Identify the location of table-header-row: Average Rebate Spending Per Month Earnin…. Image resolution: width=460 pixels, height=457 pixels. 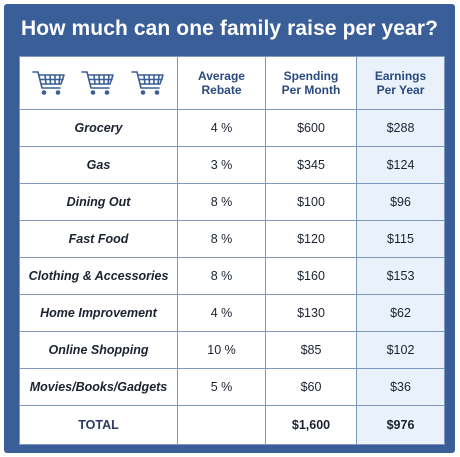
(232, 83).